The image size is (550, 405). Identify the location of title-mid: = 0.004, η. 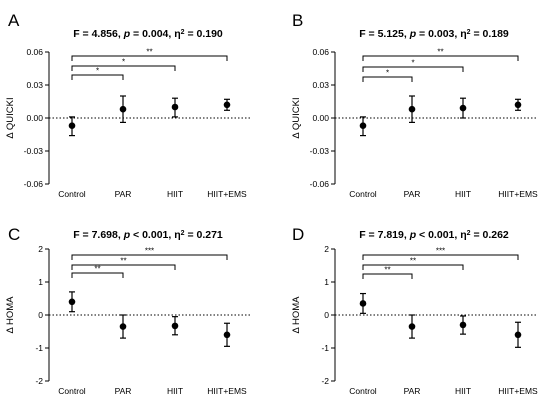
(155, 34).